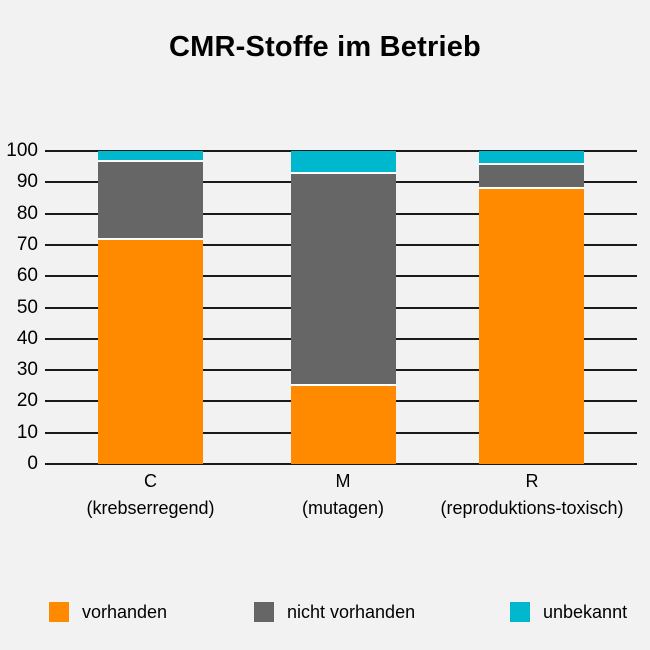  Describe the element at coordinates (125, 611) in the screenshot. I see `legend-label-vorhanden: vorhanden` at that location.